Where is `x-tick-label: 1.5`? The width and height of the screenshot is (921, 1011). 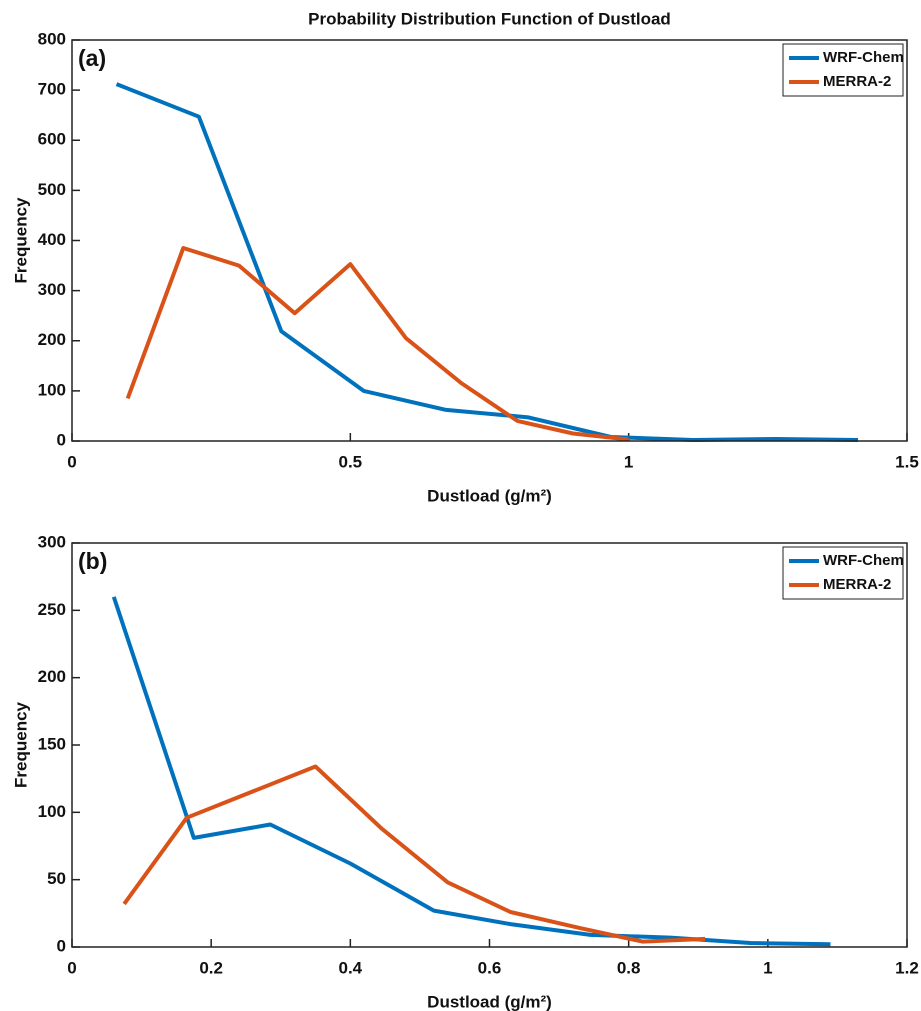
x-tick-label: 1.5 is located at coordinates (907, 461).